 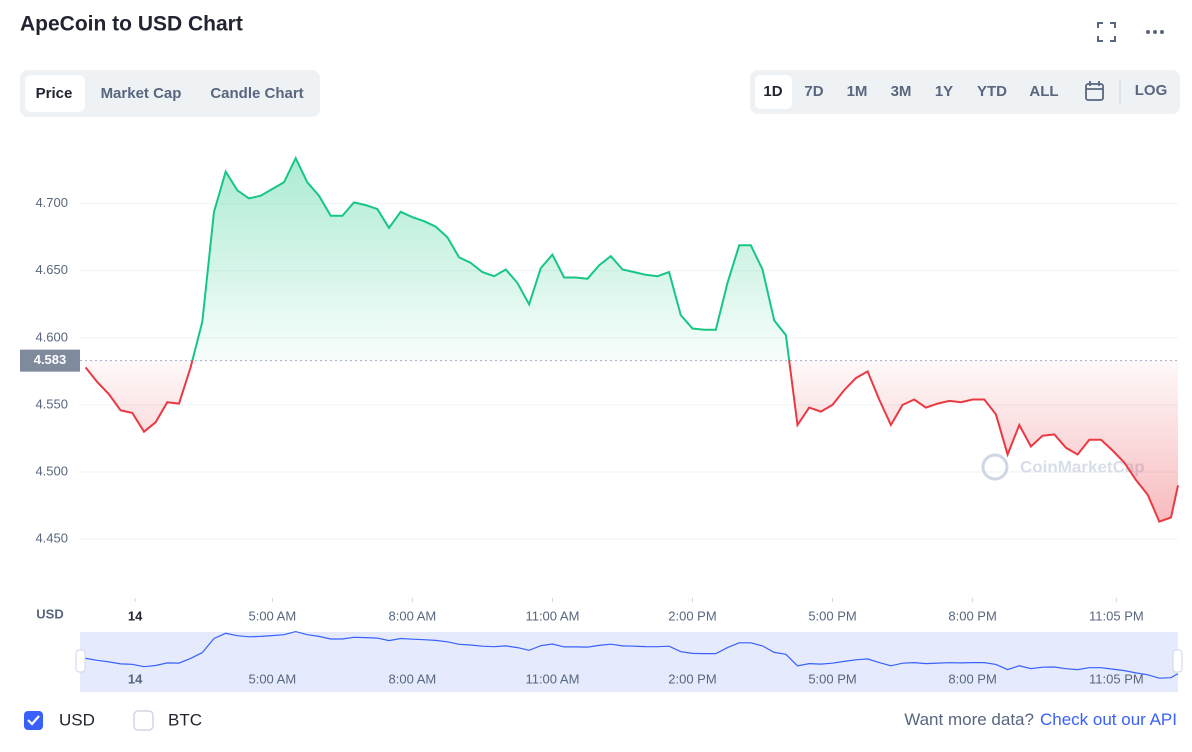 I want to click on nav-tick-label: 2:00 PM, so click(x=692, y=678).